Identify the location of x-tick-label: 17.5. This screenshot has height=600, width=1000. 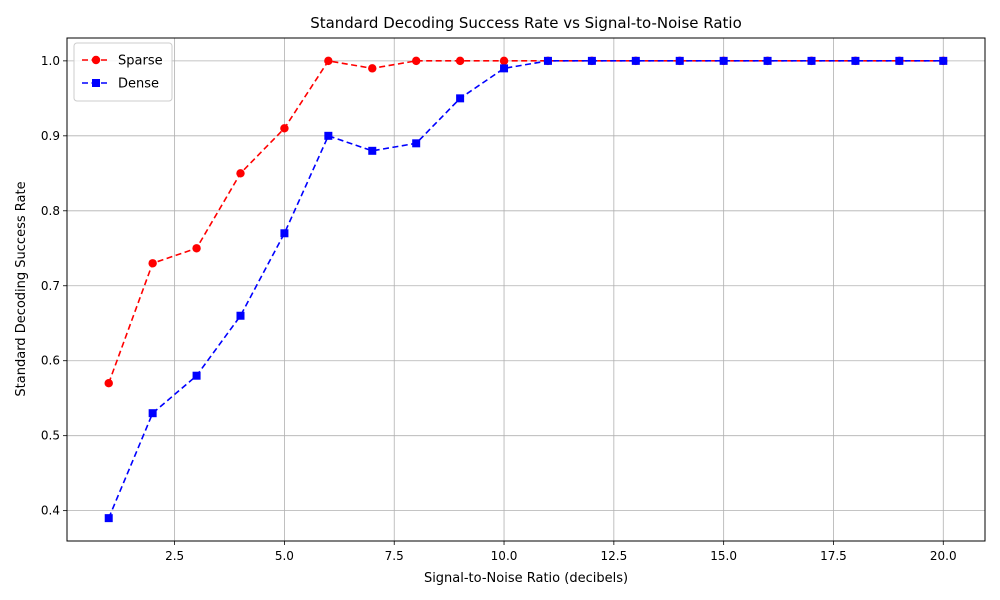
(833, 556).